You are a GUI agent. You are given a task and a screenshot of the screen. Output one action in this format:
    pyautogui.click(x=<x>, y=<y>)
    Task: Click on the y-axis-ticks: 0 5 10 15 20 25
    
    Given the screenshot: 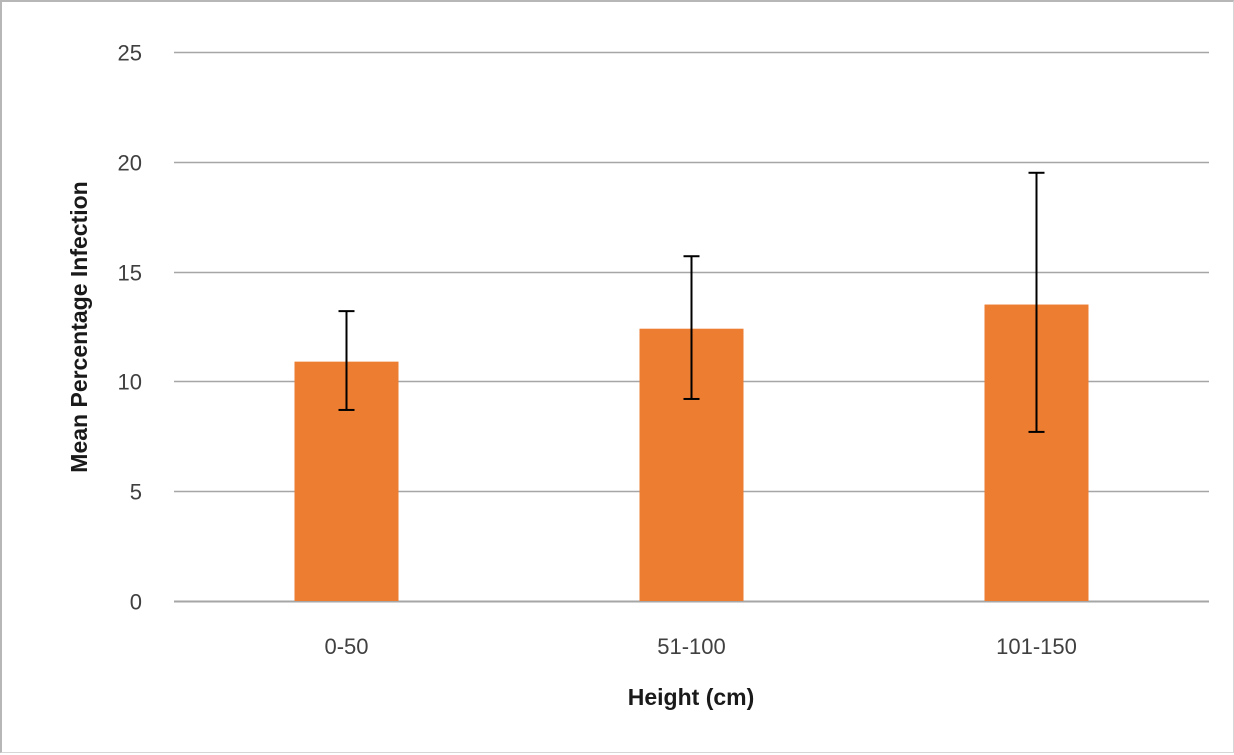 What is the action you would take?
    pyautogui.click(x=130, y=328)
    